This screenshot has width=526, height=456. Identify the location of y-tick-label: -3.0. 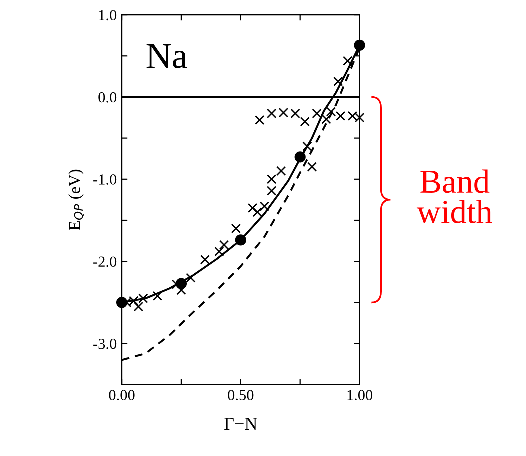
(105, 344).